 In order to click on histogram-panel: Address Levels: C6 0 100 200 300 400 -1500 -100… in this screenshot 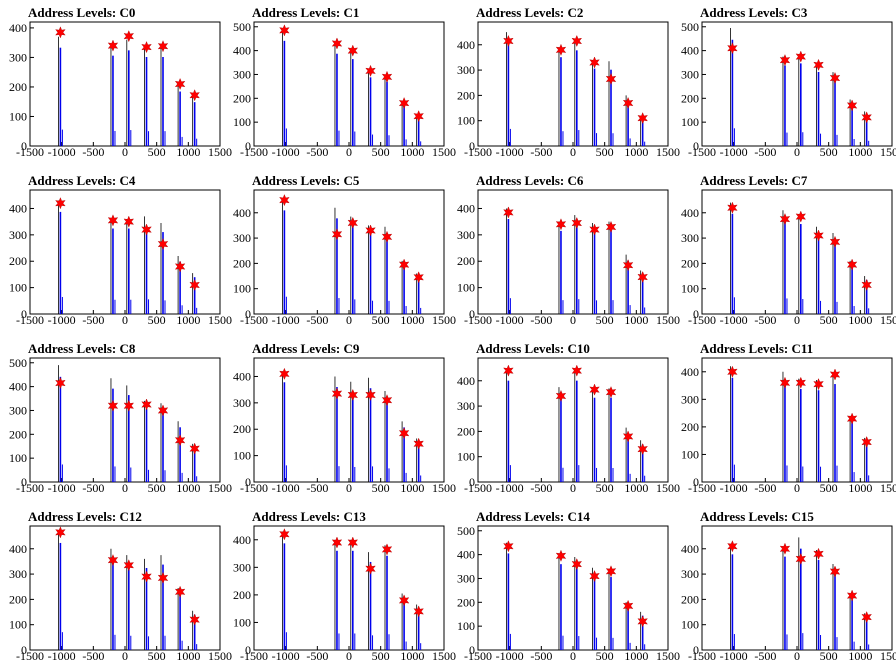, I will do `click(564, 252)`.